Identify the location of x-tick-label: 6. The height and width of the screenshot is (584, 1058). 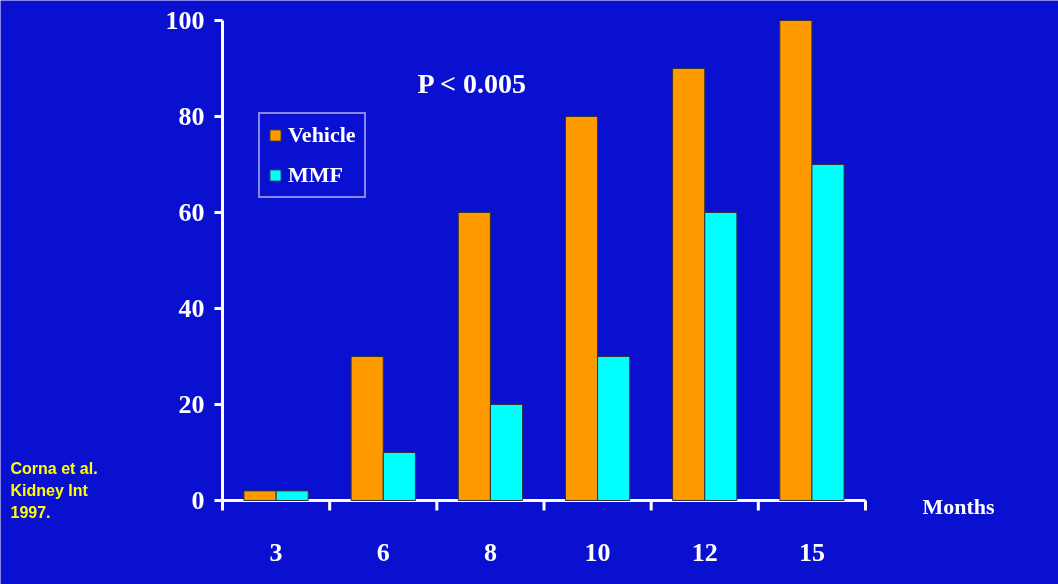
(383, 552).